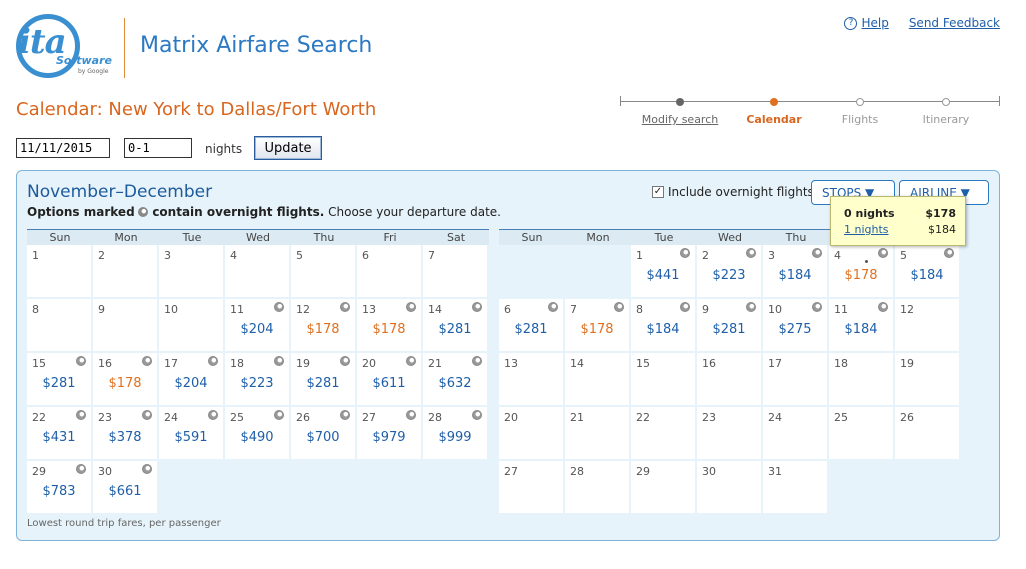 The height and width of the screenshot is (569, 1026). Describe the element at coordinates (455, 437) in the screenshot. I see `fare-price-link: $999` at that location.